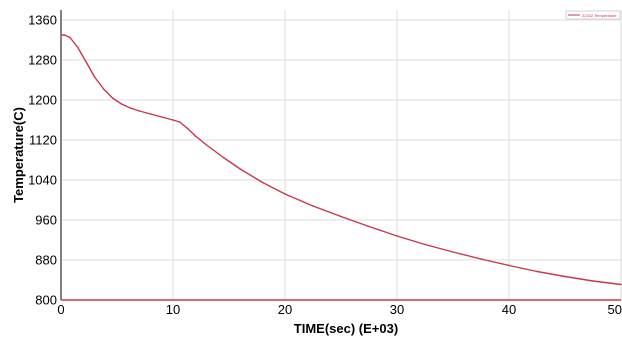 The width and height of the screenshot is (622, 341). Describe the element at coordinates (46, 220) in the screenshot. I see `y-tick-label: 960` at that location.